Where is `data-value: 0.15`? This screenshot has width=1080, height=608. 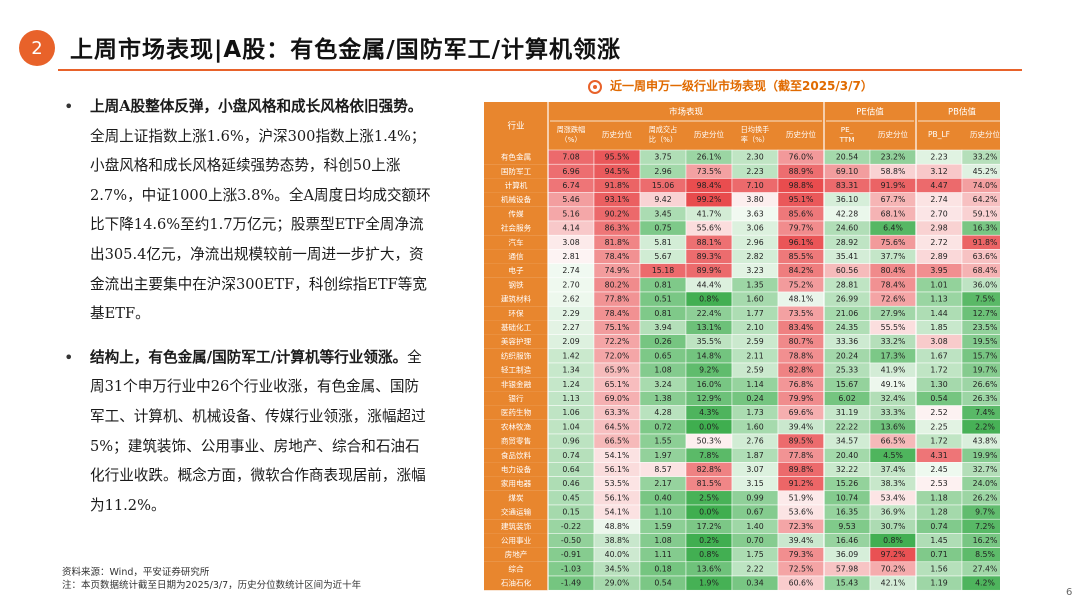 data-value: 0.15 is located at coordinates (570, 512).